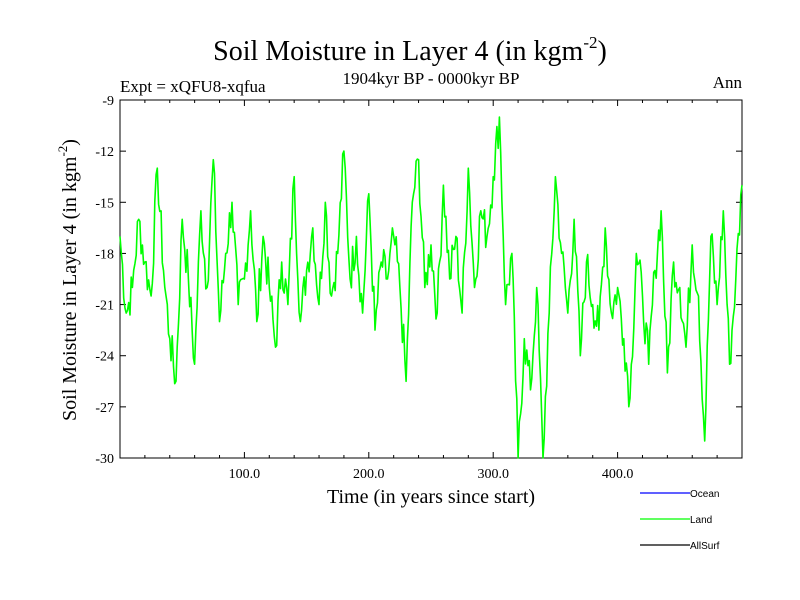 This screenshot has height=600, width=800. Describe the element at coordinates (602, 51) in the screenshot. I see `chart-title-close: )` at that location.